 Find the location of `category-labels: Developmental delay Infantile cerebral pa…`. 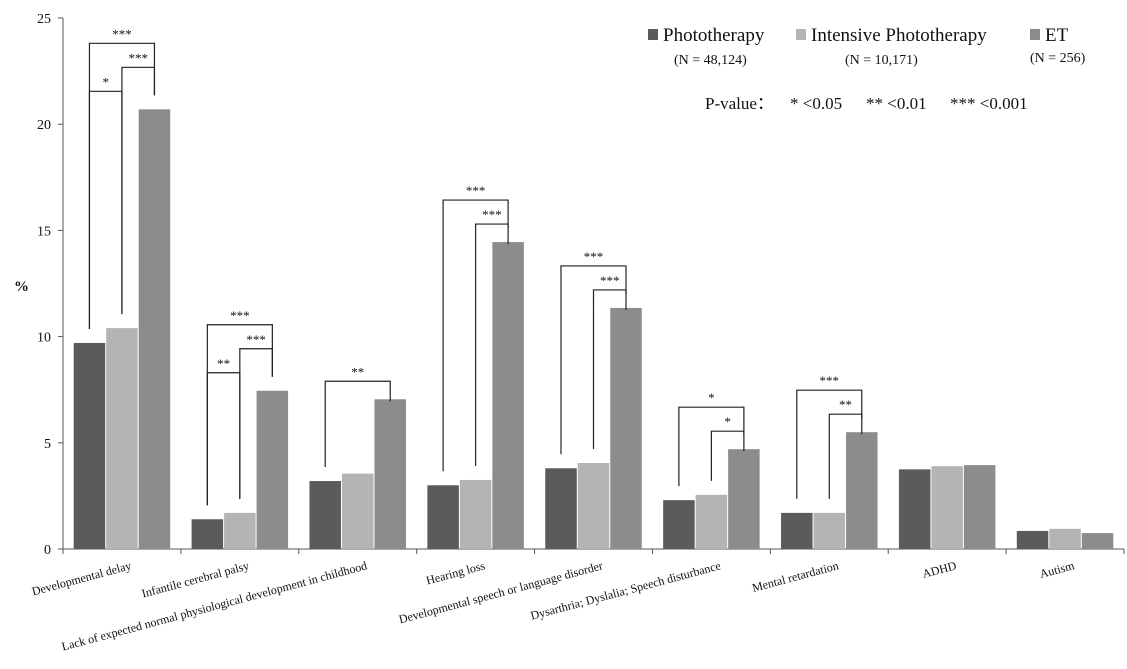

category-labels: Developmental delay Infantile cerebral pa… is located at coordinates (553, 605).